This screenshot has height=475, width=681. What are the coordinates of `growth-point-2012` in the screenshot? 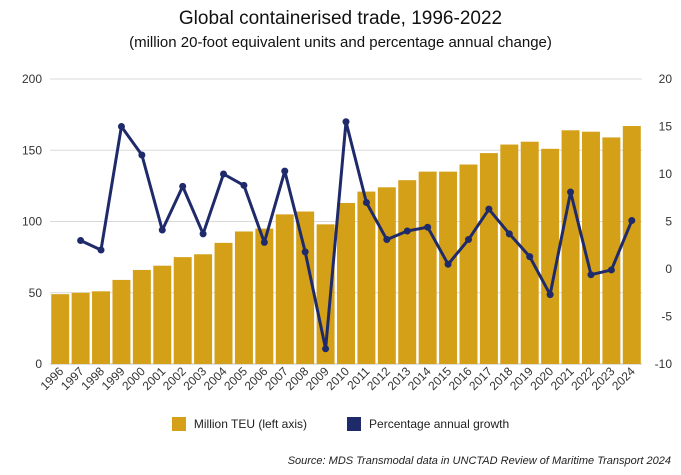 It's located at (387, 240).